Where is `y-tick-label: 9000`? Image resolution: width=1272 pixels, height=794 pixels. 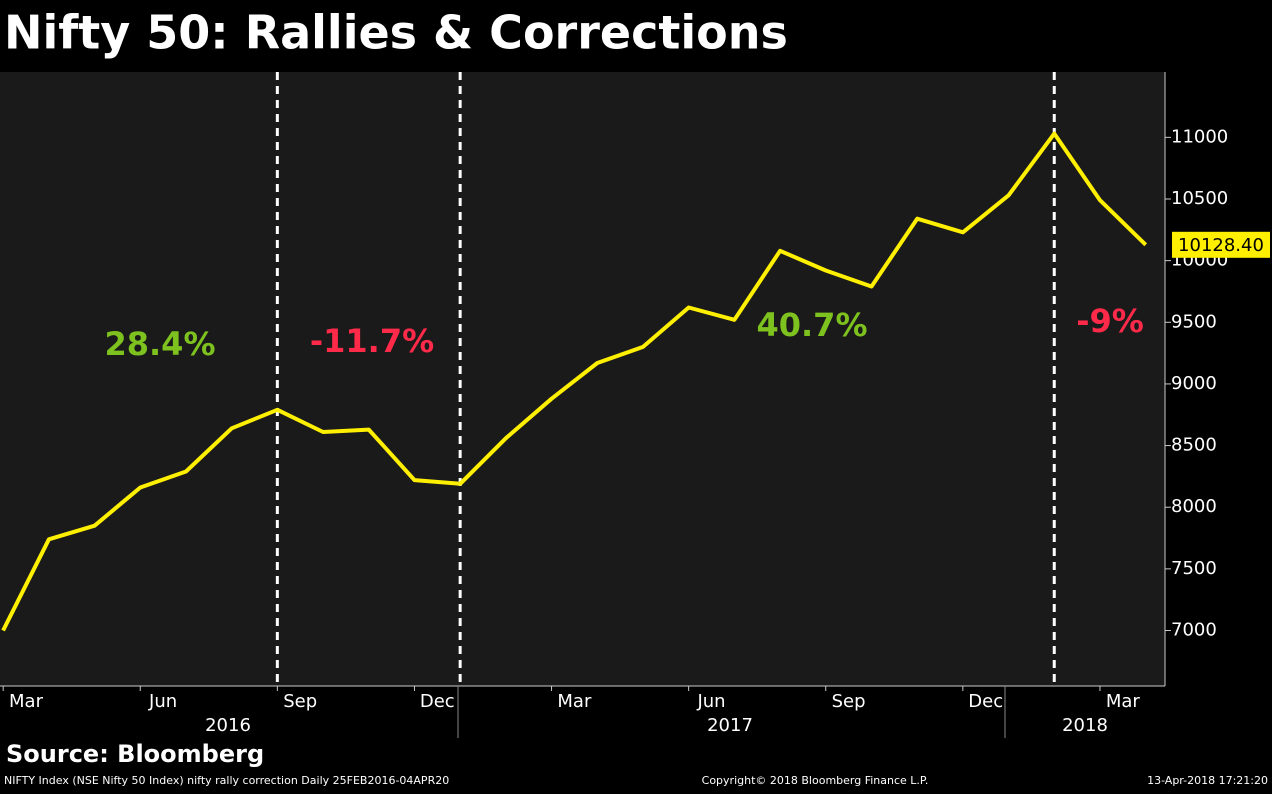
y-tick-label: 9000 is located at coordinates (1194, 383).